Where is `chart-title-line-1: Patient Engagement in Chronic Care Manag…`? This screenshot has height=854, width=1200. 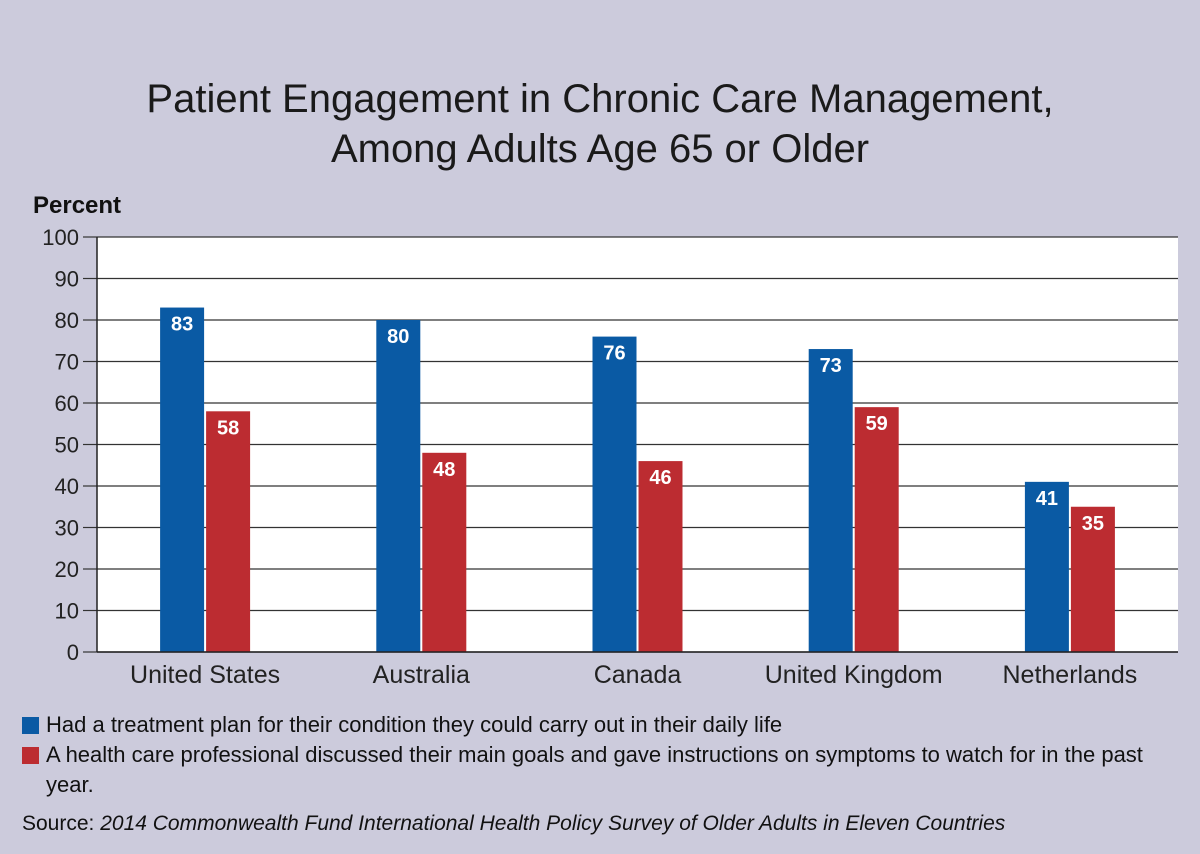 chart-title-line-1: Patient Engagement in Chronic Care Manag… is located at coordinates (600, 99).